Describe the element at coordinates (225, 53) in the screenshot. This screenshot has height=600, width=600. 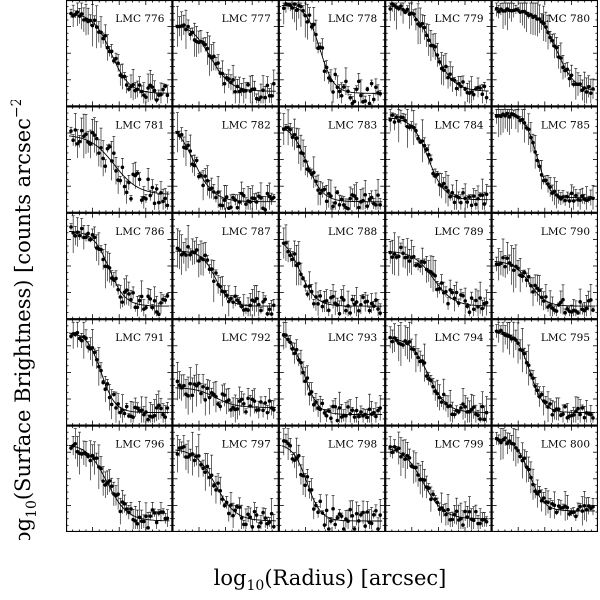
I see `panel: LMC 777` at that location.